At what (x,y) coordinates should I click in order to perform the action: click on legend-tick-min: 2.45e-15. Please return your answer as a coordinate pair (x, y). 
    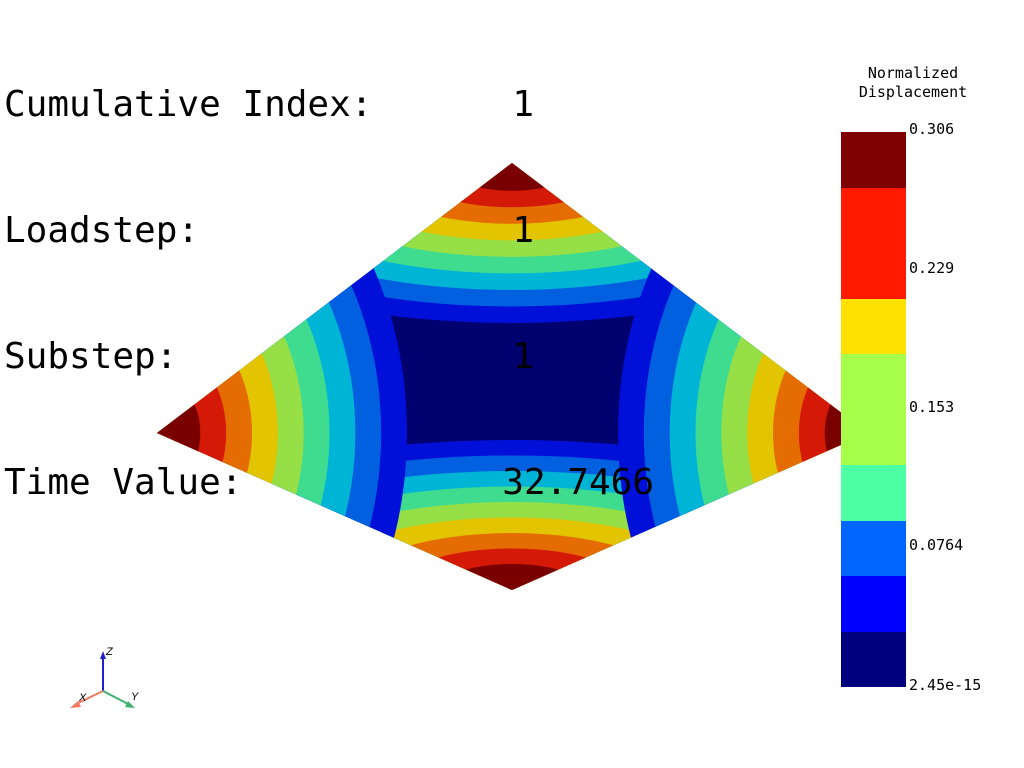
    Looking at the image, I should click on (945, 685).